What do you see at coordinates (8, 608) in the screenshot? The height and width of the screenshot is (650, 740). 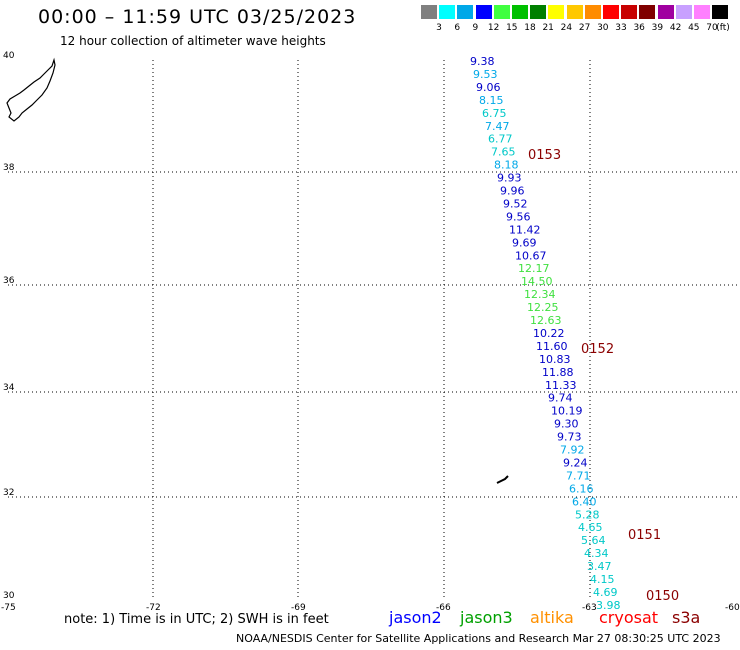 I see `x-axis-label: -75` at bounding box center [8, 608].